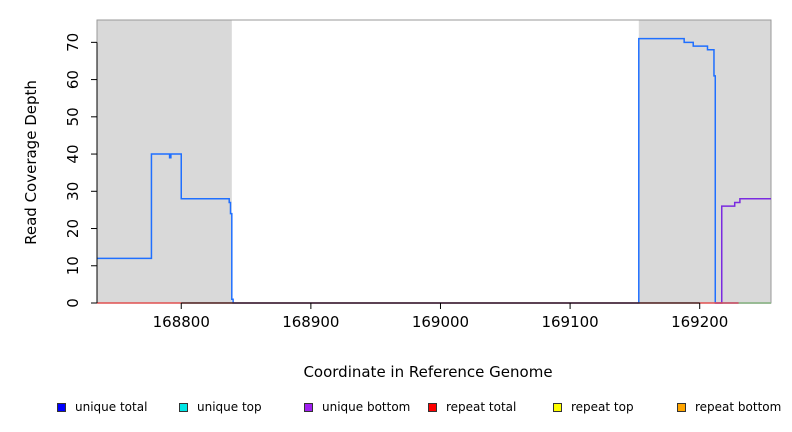  I want to click on legend-label: unique total, so click(111, 407).